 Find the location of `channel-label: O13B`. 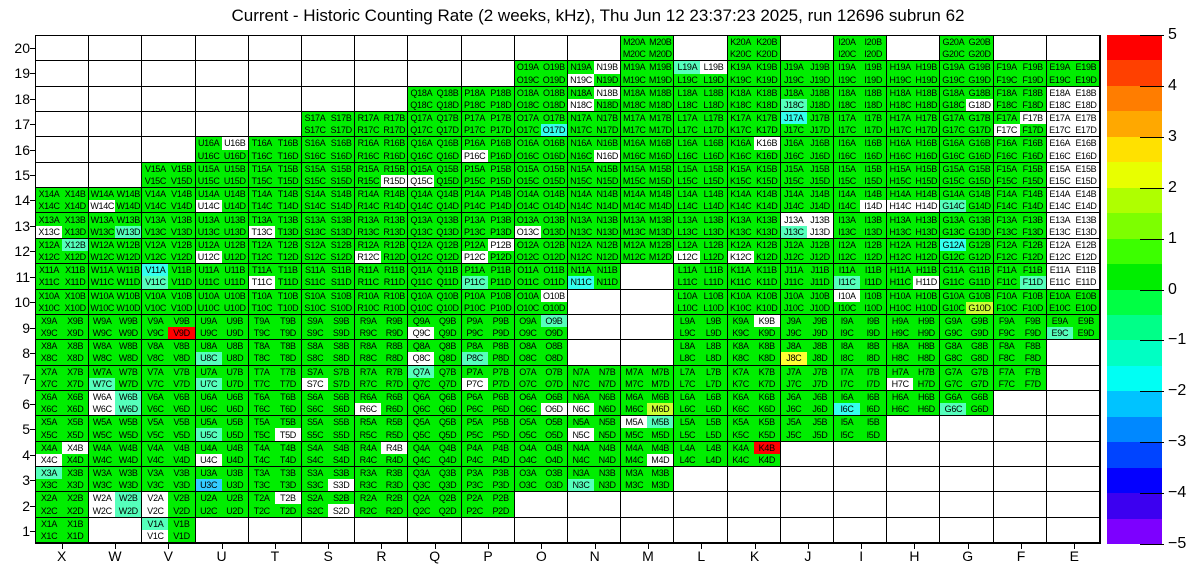

channel-label: O13B is located at coordinates (553, 219).